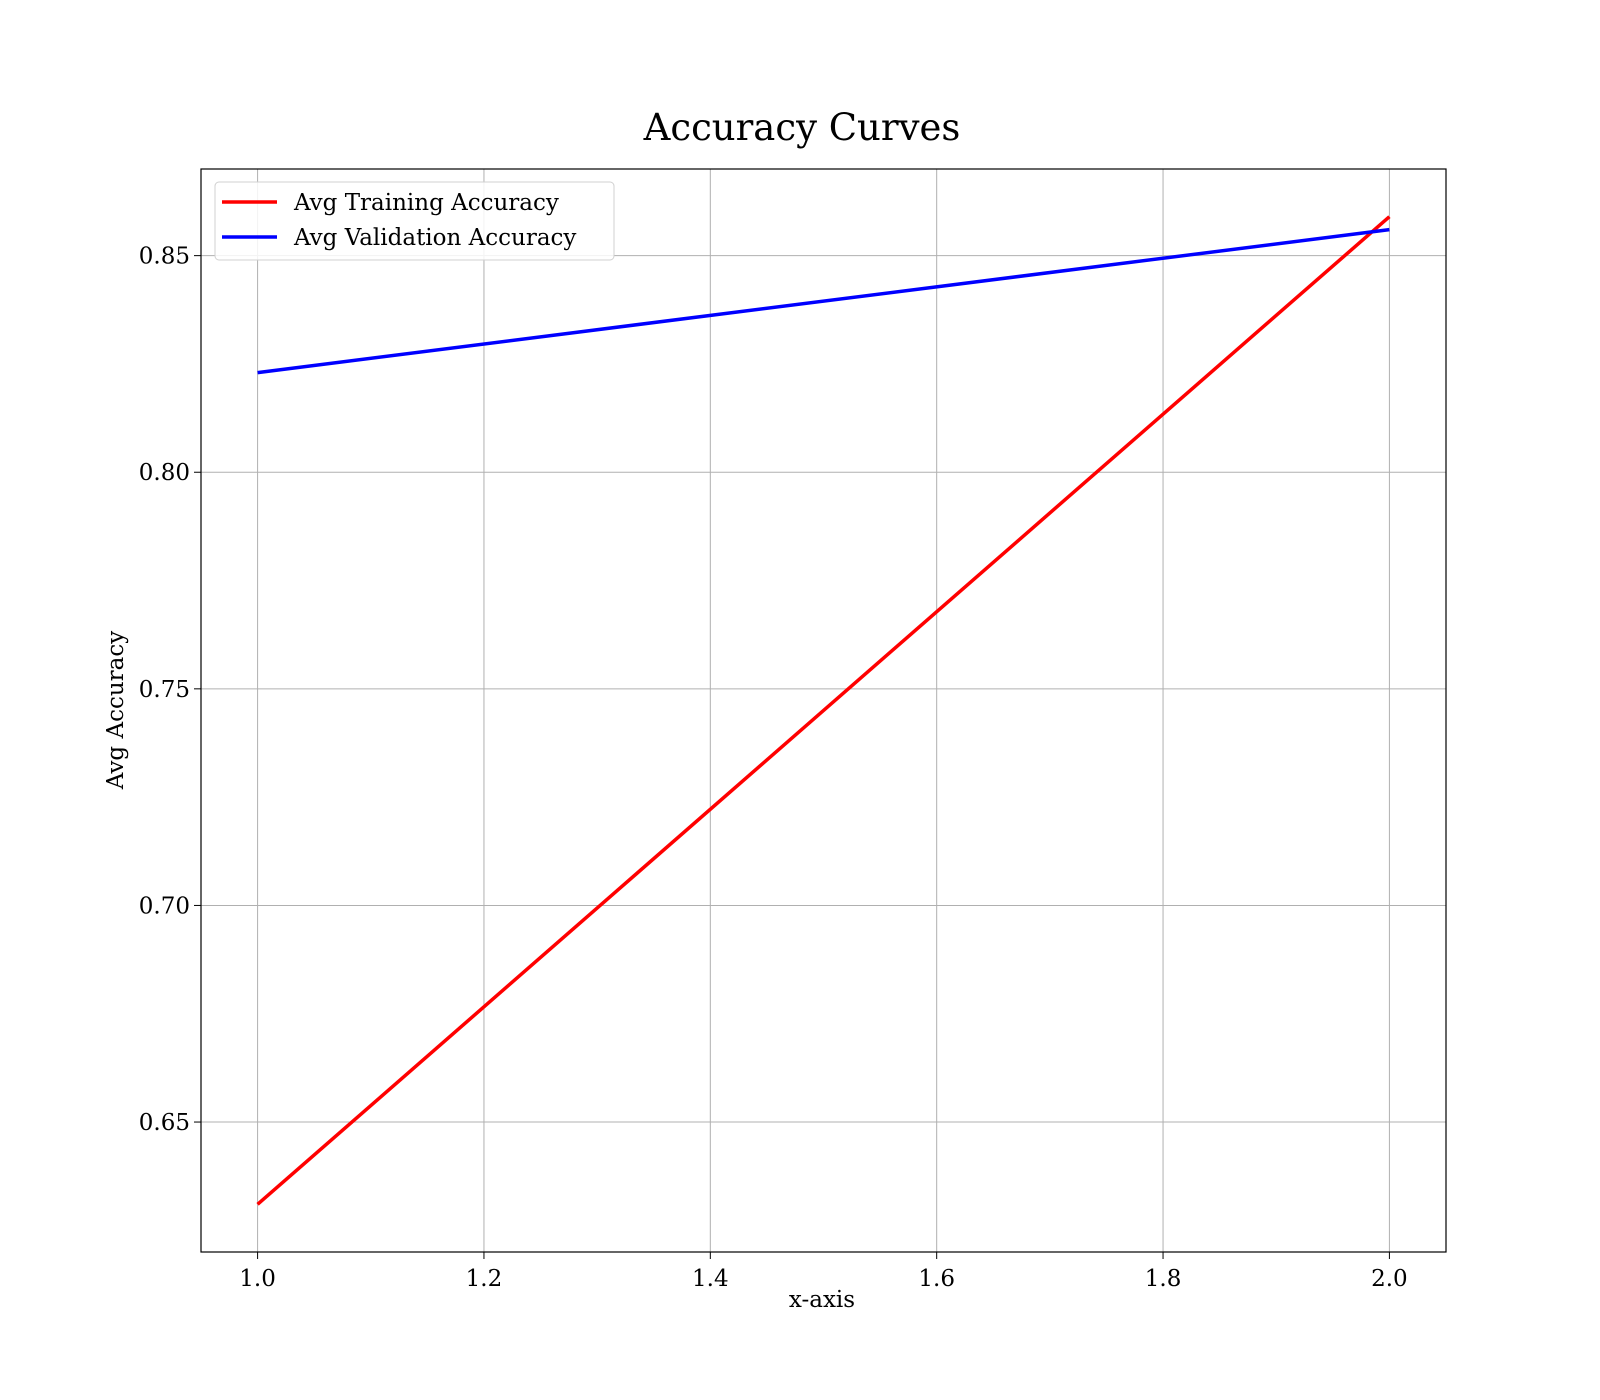 The image size is (1600, 1400). What do you see at coordinates (116, 710) in the screenshot?
I see `y-axis-label: Avg Accuracy` at bounding box center [116, 710].